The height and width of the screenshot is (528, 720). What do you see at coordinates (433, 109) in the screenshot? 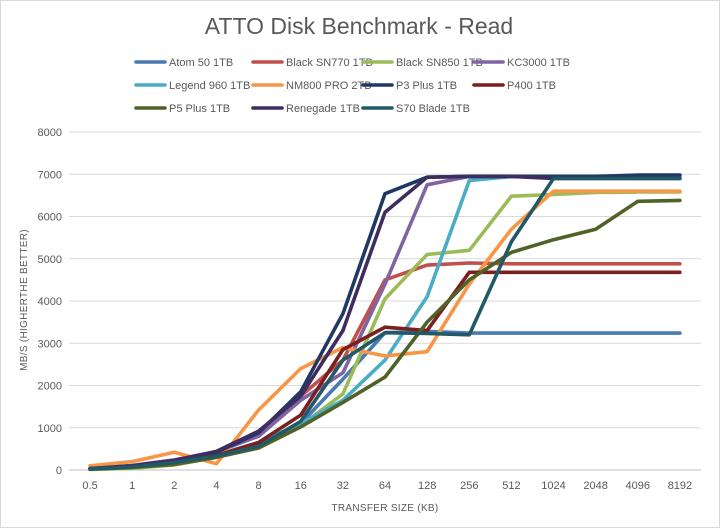
I see `legend-label: S70 Blade 1TB` at bounding box center [433, 109].